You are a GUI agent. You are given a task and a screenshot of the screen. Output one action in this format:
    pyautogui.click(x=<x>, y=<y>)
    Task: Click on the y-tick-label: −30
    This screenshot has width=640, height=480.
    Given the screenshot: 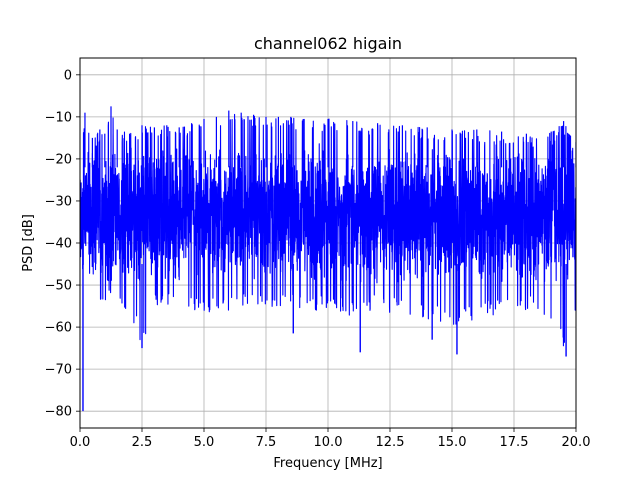 What is the action you would take?
    pyautogui.click(x=58, y=201)
    